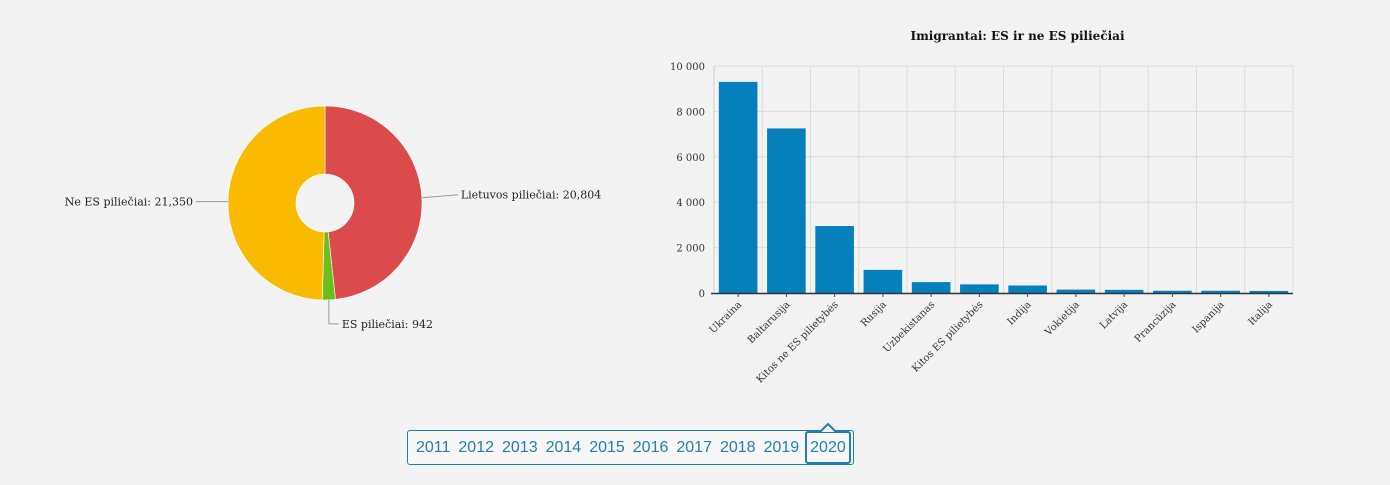 This screenshot has height=485, width=1390. Describe the element at coordinates (531, 195) in the screenshot. I see `pie-slice-label: Lietuvos piliečiai: 20,804` at that location.